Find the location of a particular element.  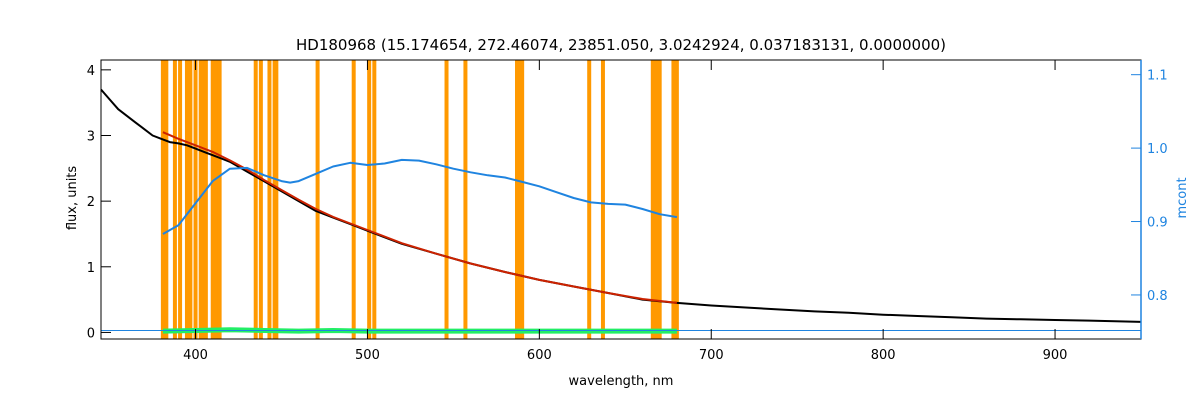

x-tick-label-700: 700 is located at coordinates (711, 355).